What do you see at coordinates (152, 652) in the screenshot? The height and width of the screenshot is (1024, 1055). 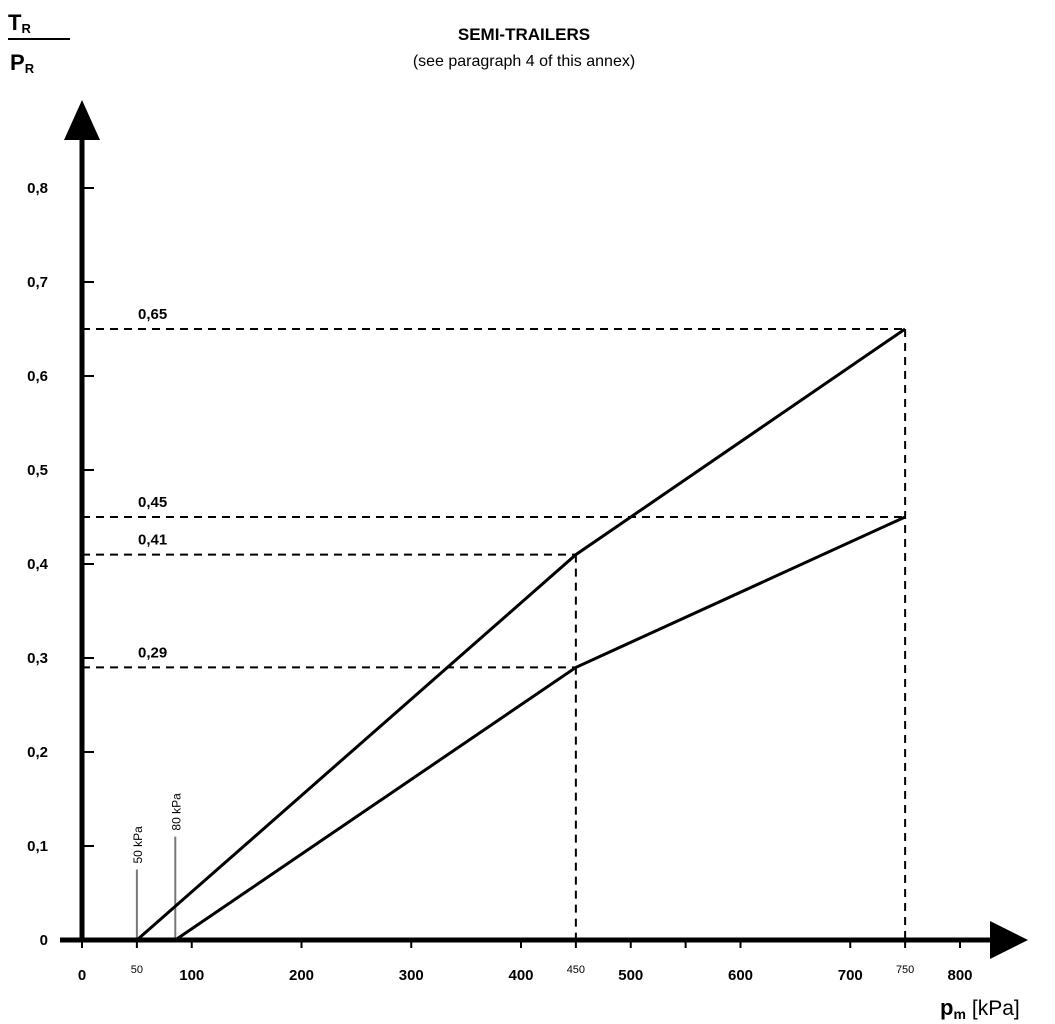 I see `reference-label-3: 0,29` at bounding box center [152, 652].